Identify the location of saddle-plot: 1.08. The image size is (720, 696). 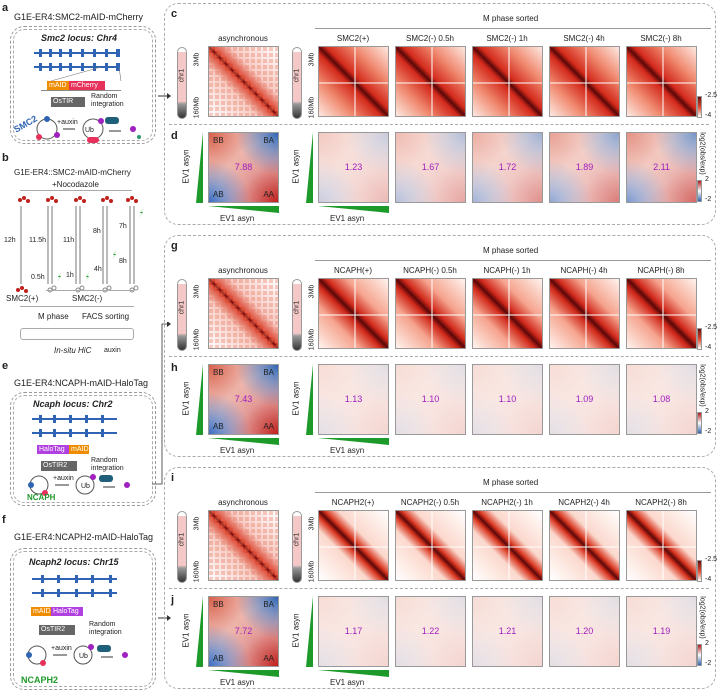
(661, 399).